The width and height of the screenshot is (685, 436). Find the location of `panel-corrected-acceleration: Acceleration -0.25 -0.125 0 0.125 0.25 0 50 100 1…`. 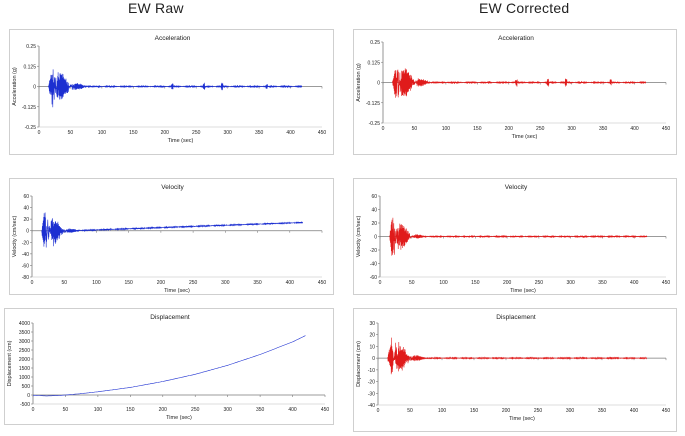

panel-corrected-acceleration: Acceleration -0.25 -0.125 0 0.125 0.25 0 50 100 1… is located at coordinates (515, 92).